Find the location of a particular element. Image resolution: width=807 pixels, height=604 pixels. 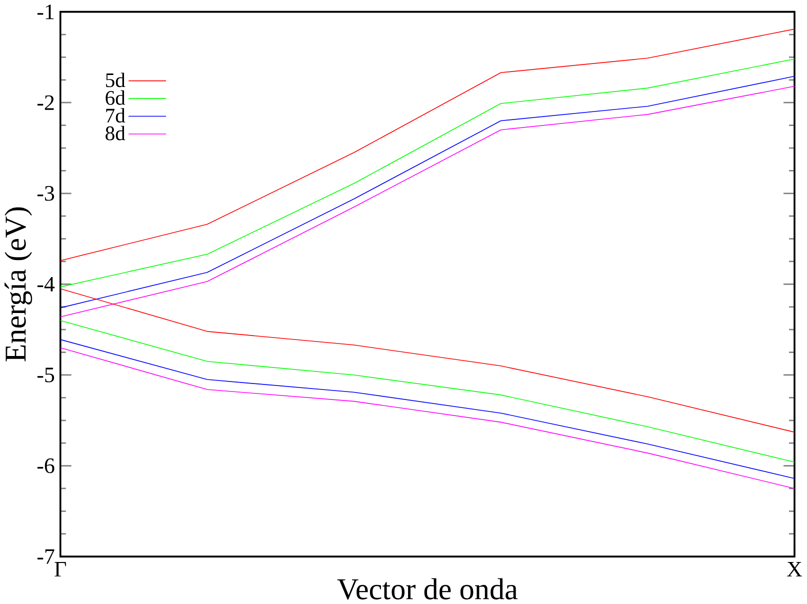

y-tick-label: -6 is located at coordinates (45, 466).